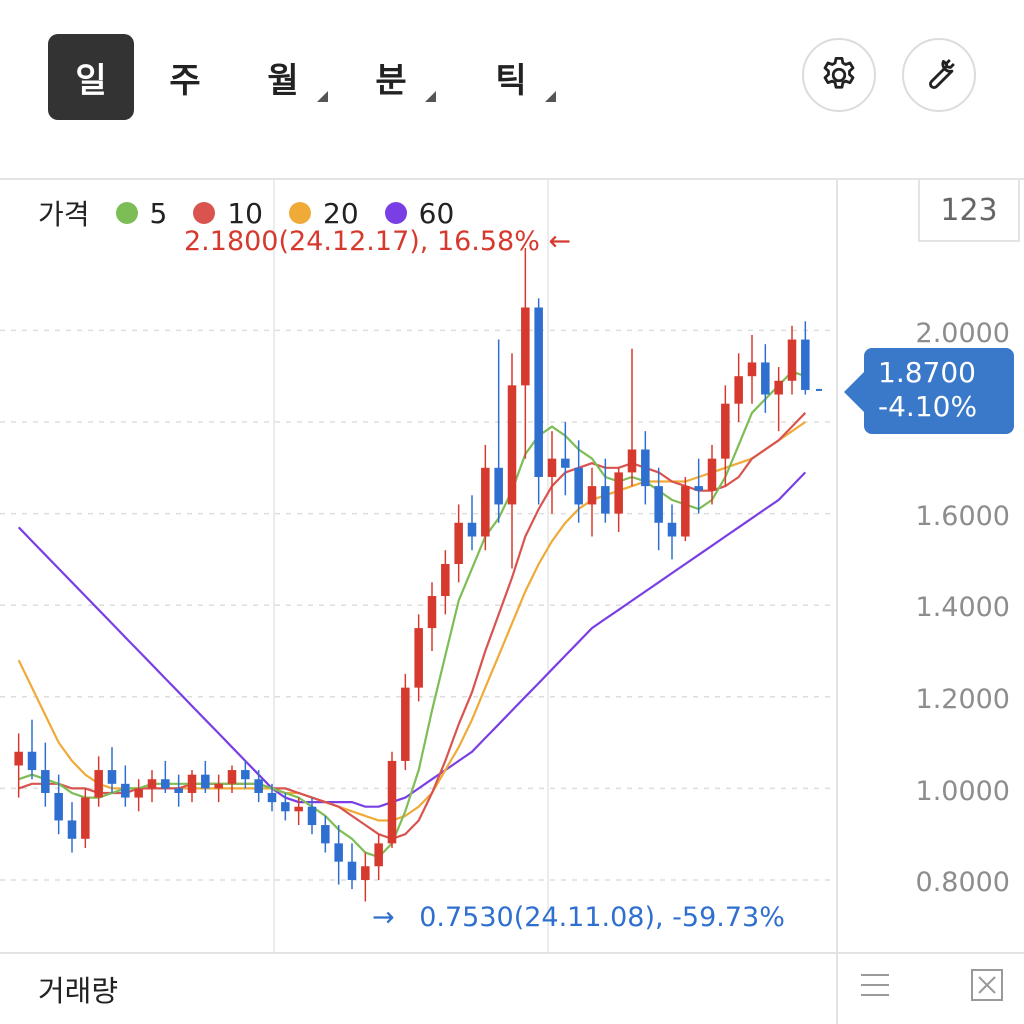  I want to click on chart-legend: 가격 5 10 20 60, so click(246, 214).